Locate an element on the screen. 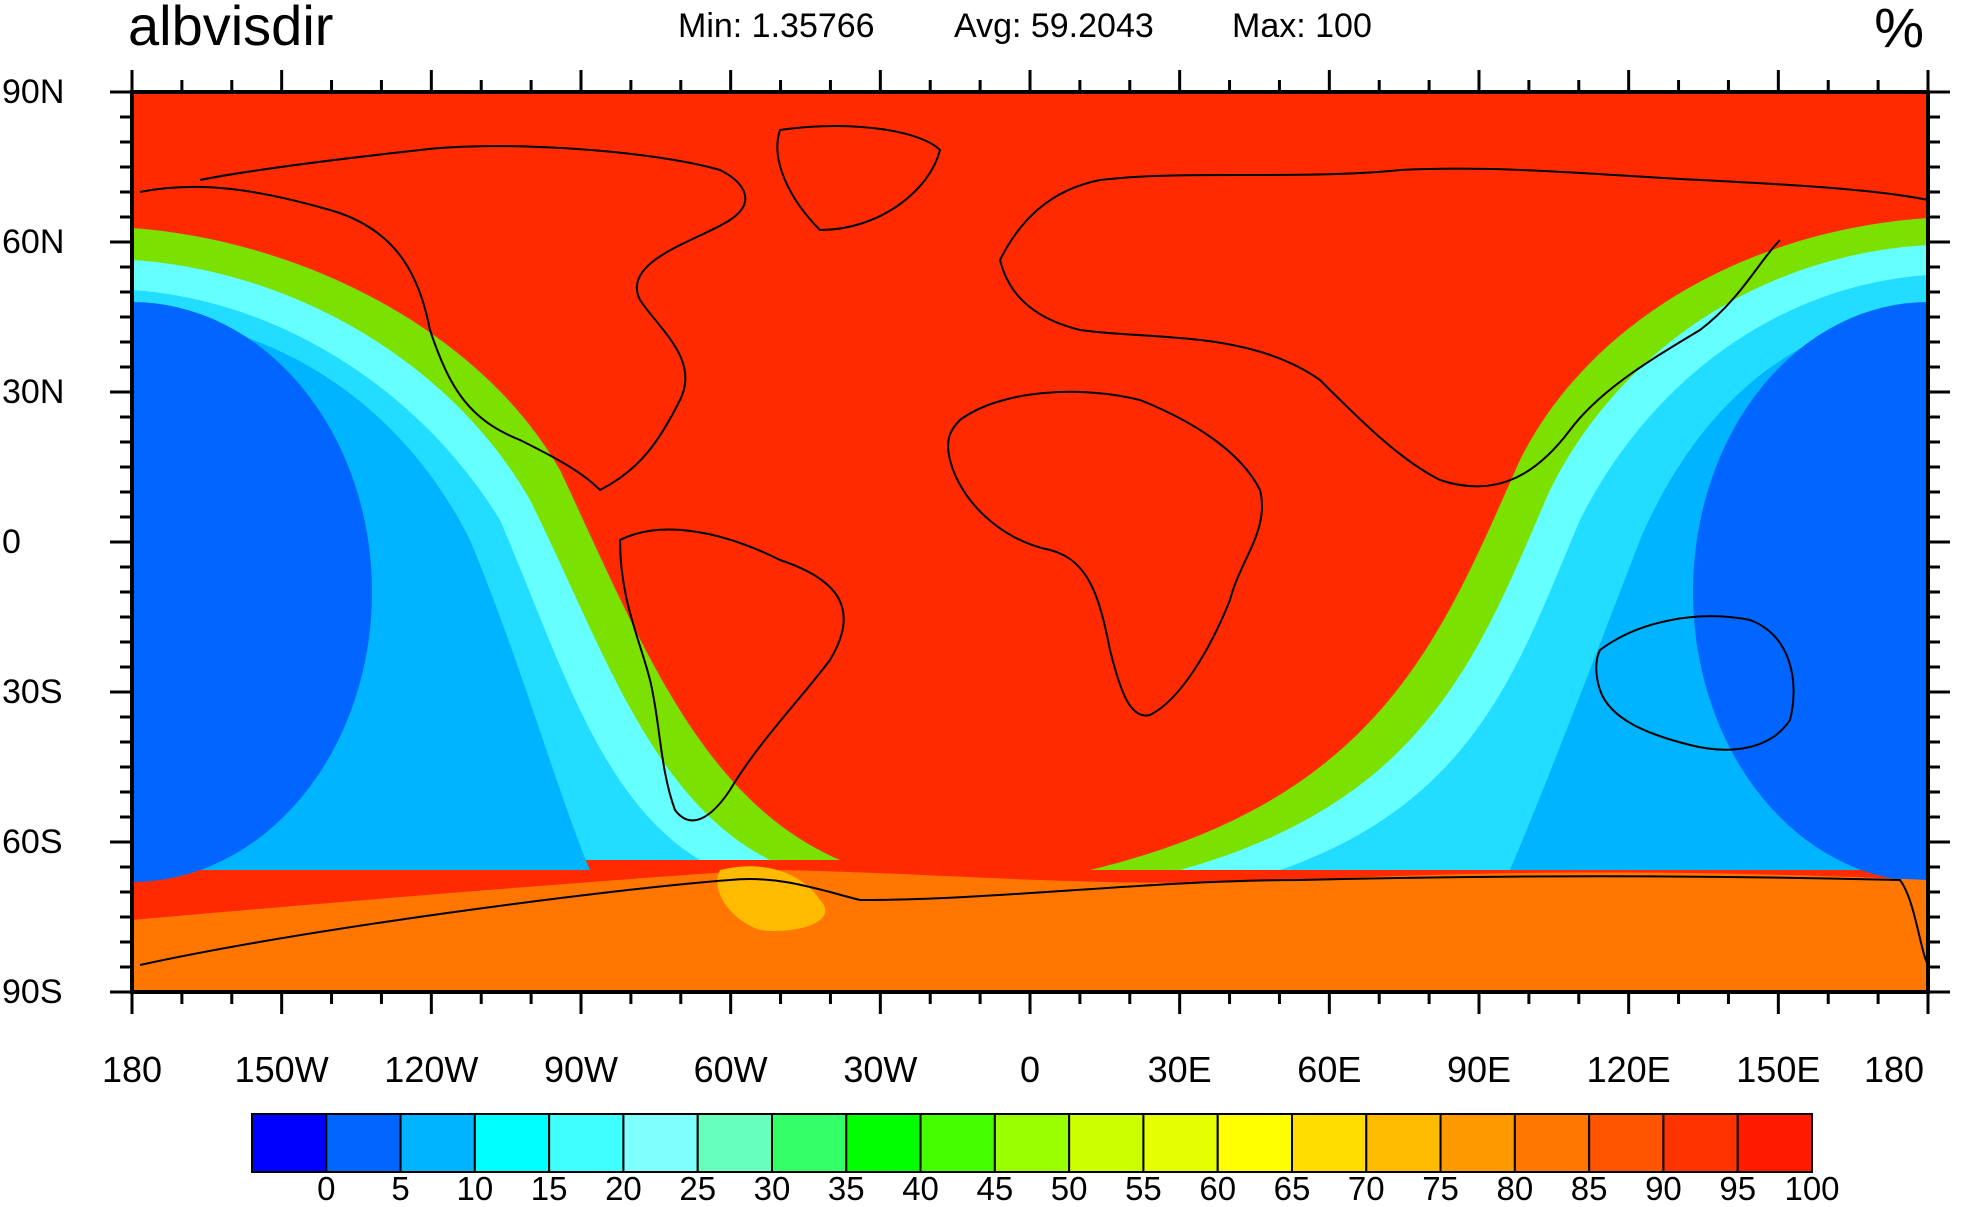  field-antarctica is located at coordinates (1030, 931).